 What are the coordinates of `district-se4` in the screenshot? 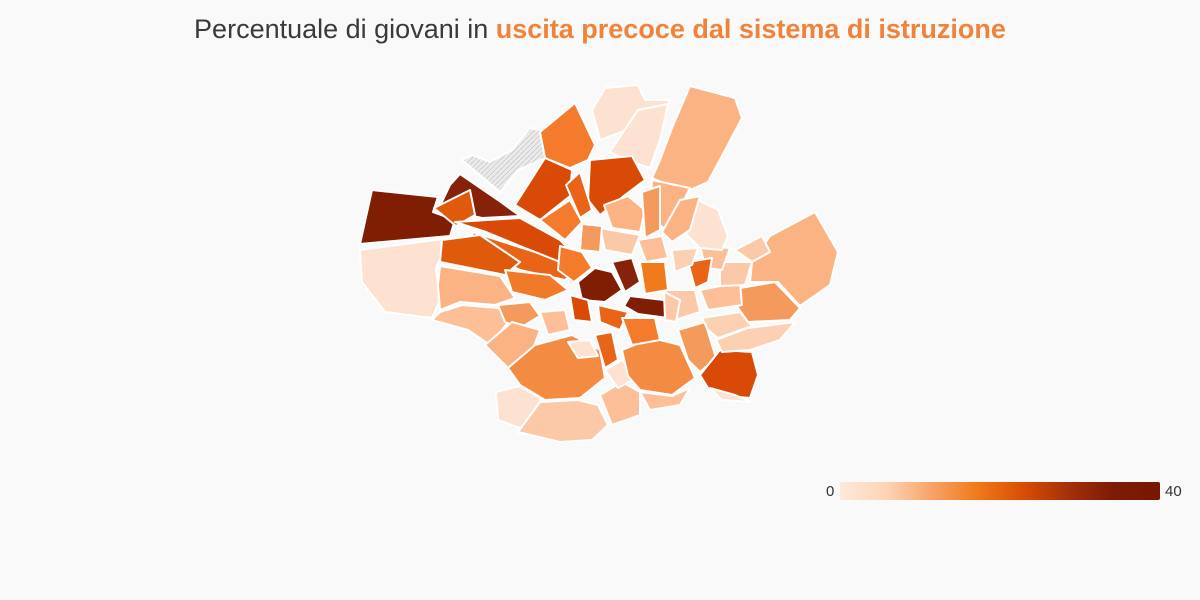 It's located at (727, 325).